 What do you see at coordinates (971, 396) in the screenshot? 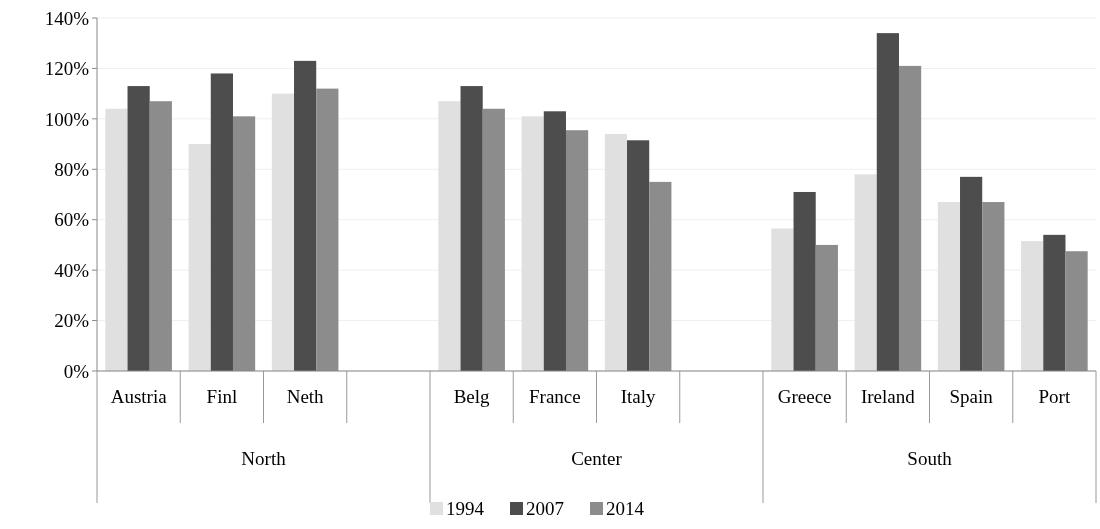
I see `x-tick-label: Spain` at bounding box center [971, 396].